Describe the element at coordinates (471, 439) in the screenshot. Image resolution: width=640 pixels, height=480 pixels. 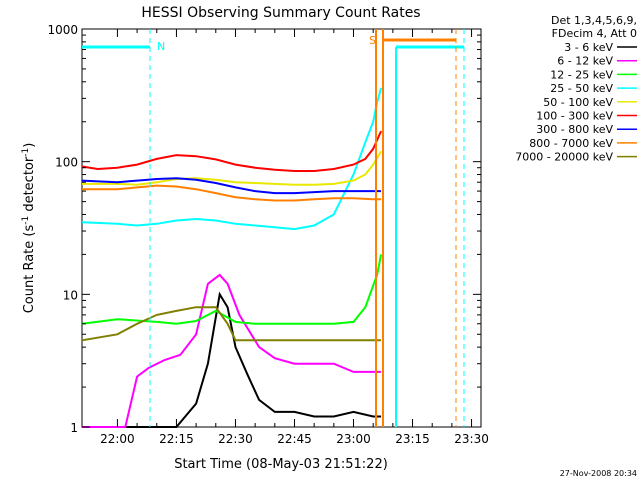
I see `x-tick-label: 23:30` at that location.